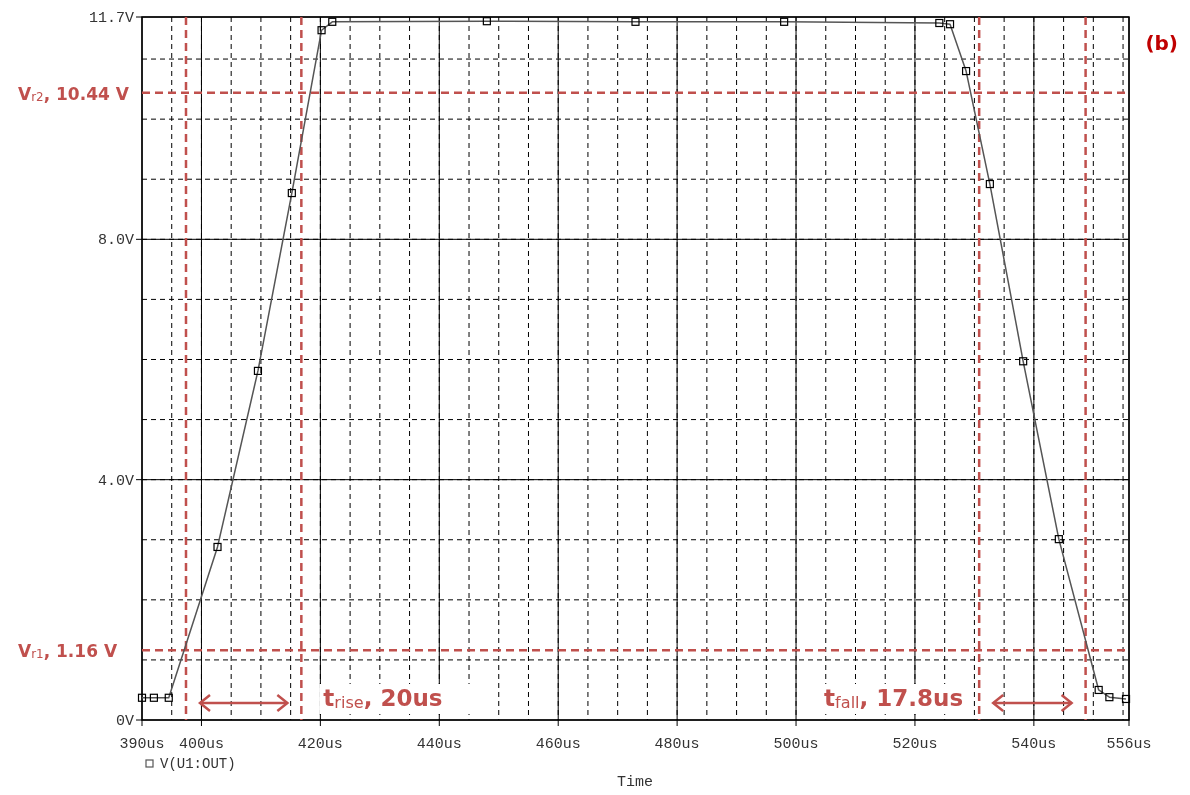 The width and height of the screenshot is (1190, 795). I want to click on x-tick-label: 540us, so click(1034, 744).